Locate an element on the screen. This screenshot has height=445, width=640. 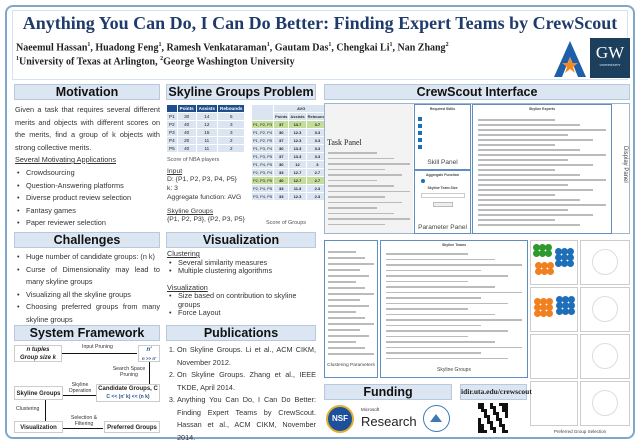
application-item: Paper reviewer selection is located at coordinates (87, 223).